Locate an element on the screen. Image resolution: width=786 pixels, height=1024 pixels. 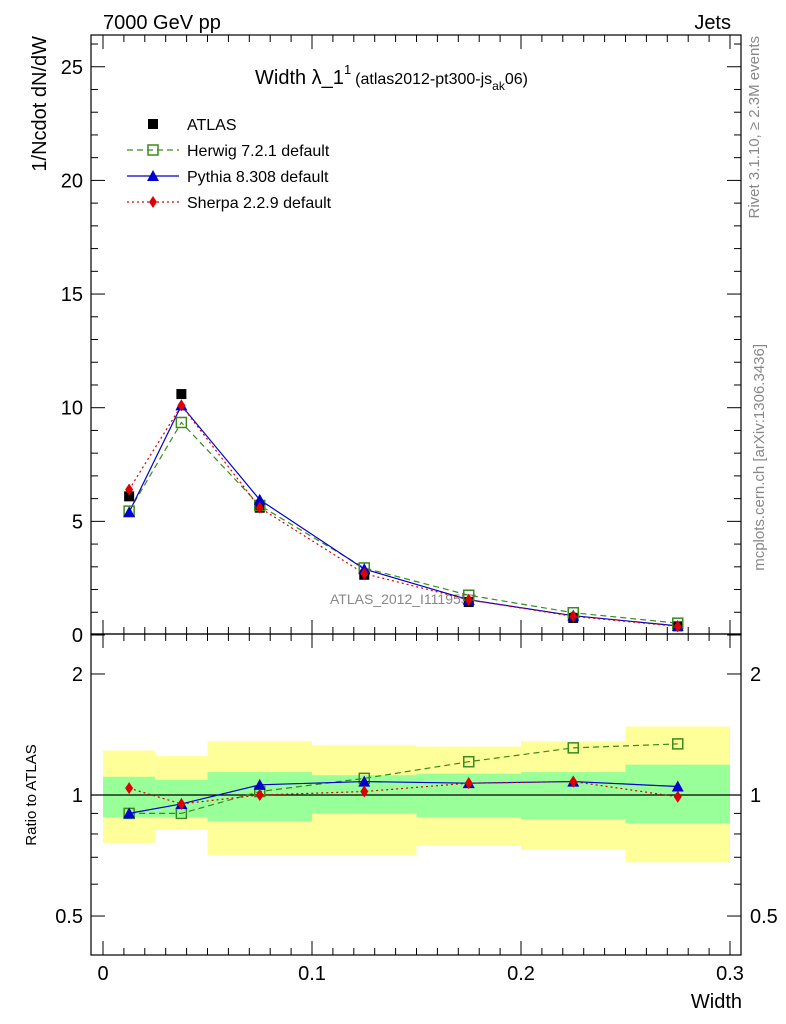
ratio-tick-label-right: 2 is located at coordinates (755, 675).